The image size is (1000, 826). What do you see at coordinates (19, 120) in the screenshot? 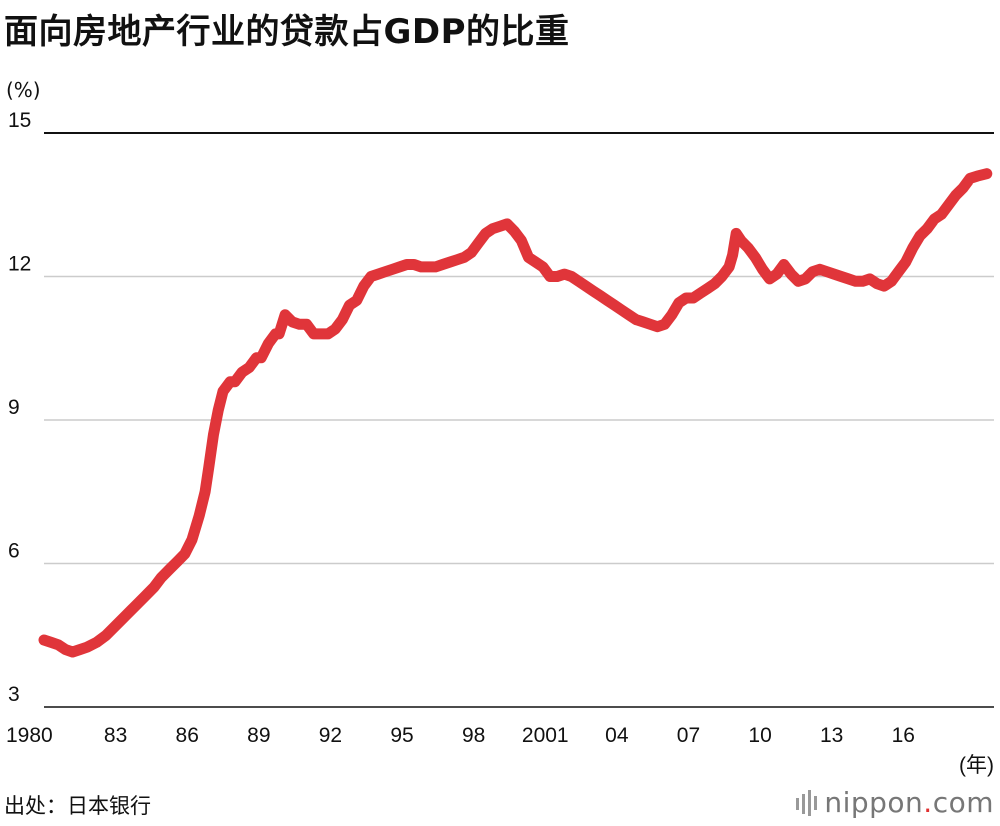
I see `y-tick-label: 15` at bounding box center [19, 120].